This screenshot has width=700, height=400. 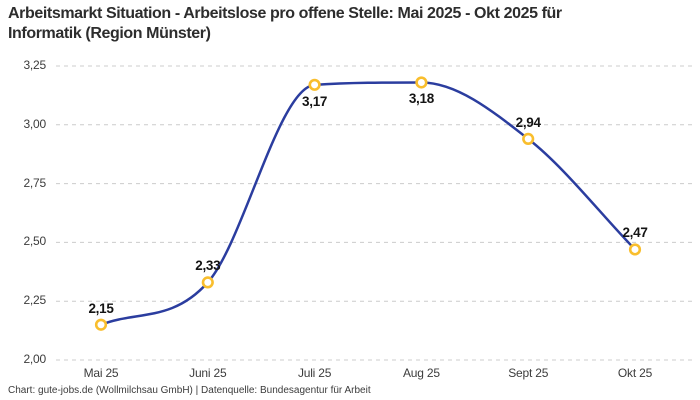 What do you see at coordinates (208, 373) in the screenshot?
I see `x-axis-label: Juni 25` at bounding box center [208, 373].